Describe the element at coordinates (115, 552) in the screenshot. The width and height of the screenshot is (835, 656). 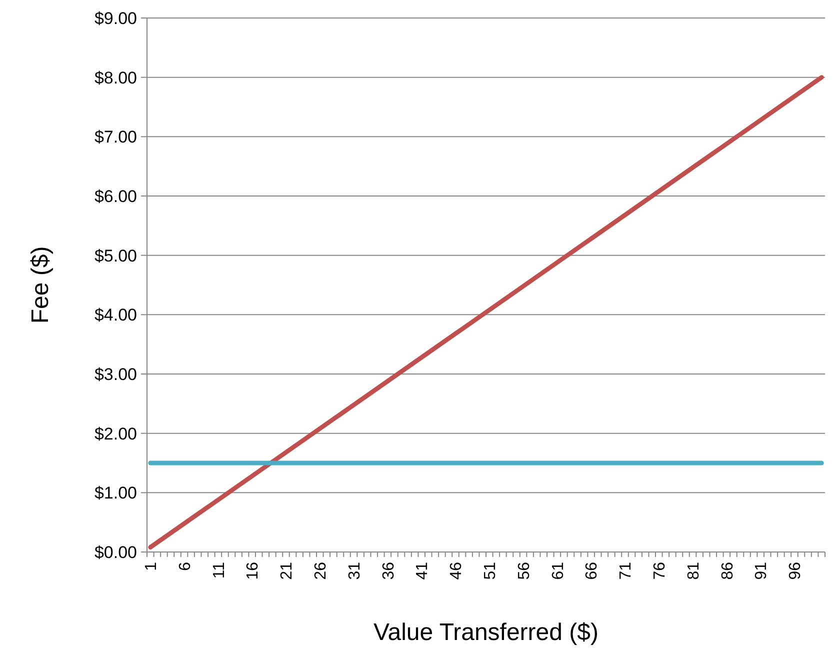
I see `y-tick-label: $0.00` at that location.